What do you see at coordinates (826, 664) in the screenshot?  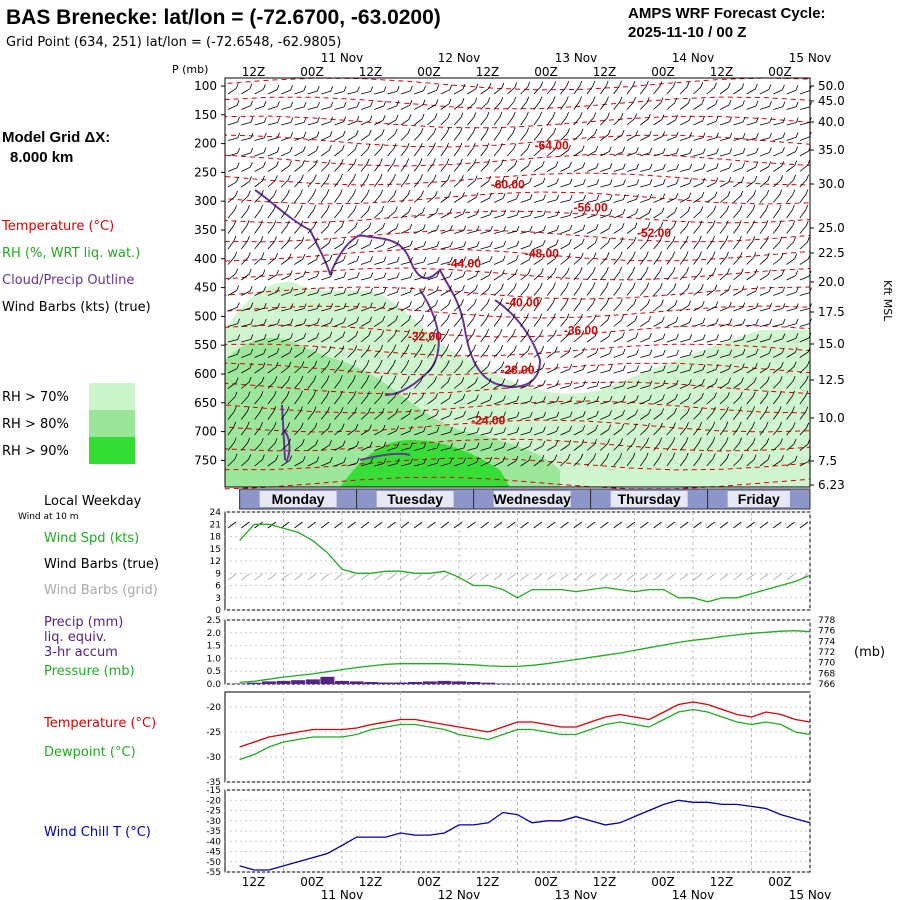 I see `pressure-tick-label: 770` at bounding box center [826, 664].